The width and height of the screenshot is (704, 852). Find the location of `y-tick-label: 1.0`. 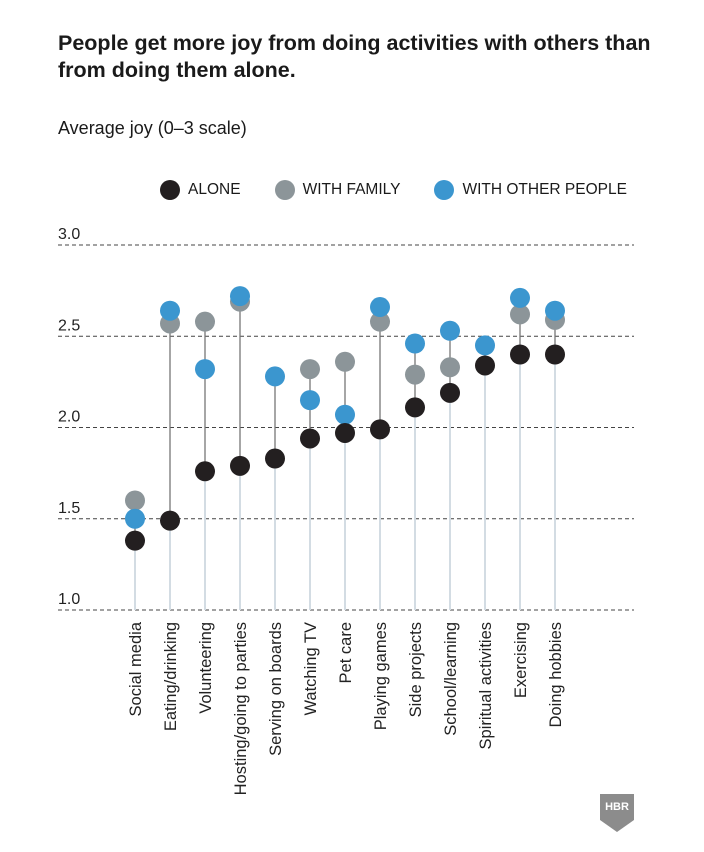

y-tick-label: 1.0 is located at coordinates (69, 599).